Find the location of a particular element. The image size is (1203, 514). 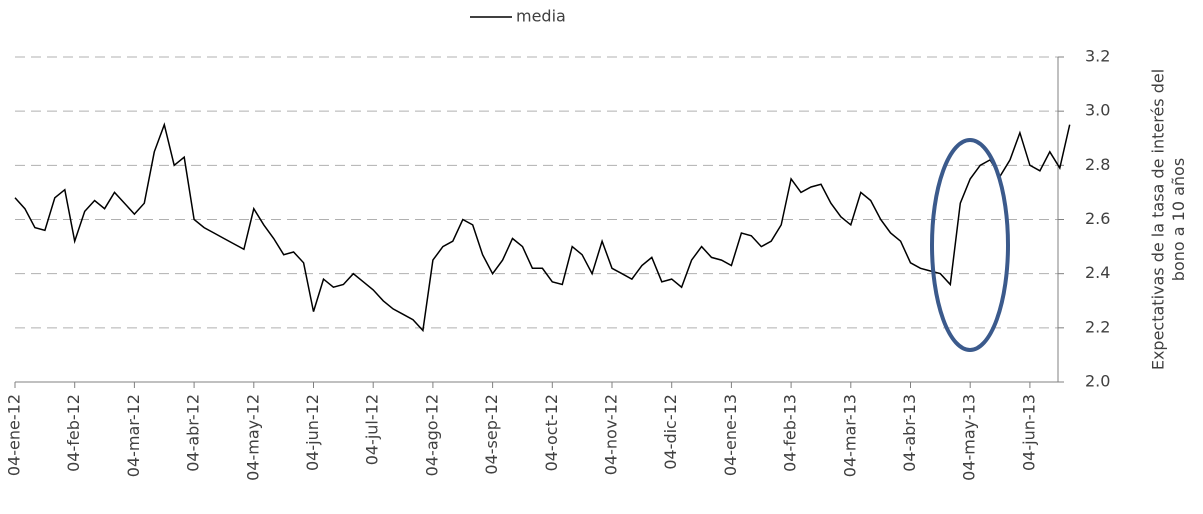

x-tick-label: 04-nov-12 is located at coordinates (611, 434).